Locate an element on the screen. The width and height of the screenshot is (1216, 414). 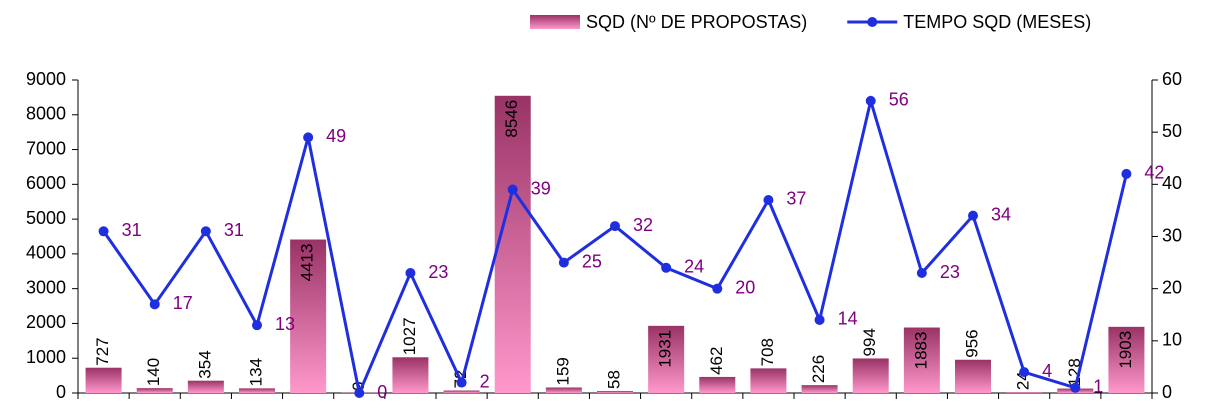
line-value-label: 0 is located at coordinates (382, 392).